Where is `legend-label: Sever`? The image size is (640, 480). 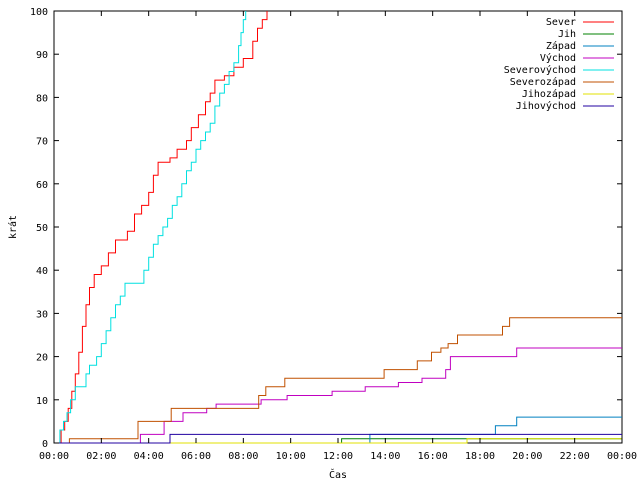
legend-label: Sever is located at coordinates (561, 22).